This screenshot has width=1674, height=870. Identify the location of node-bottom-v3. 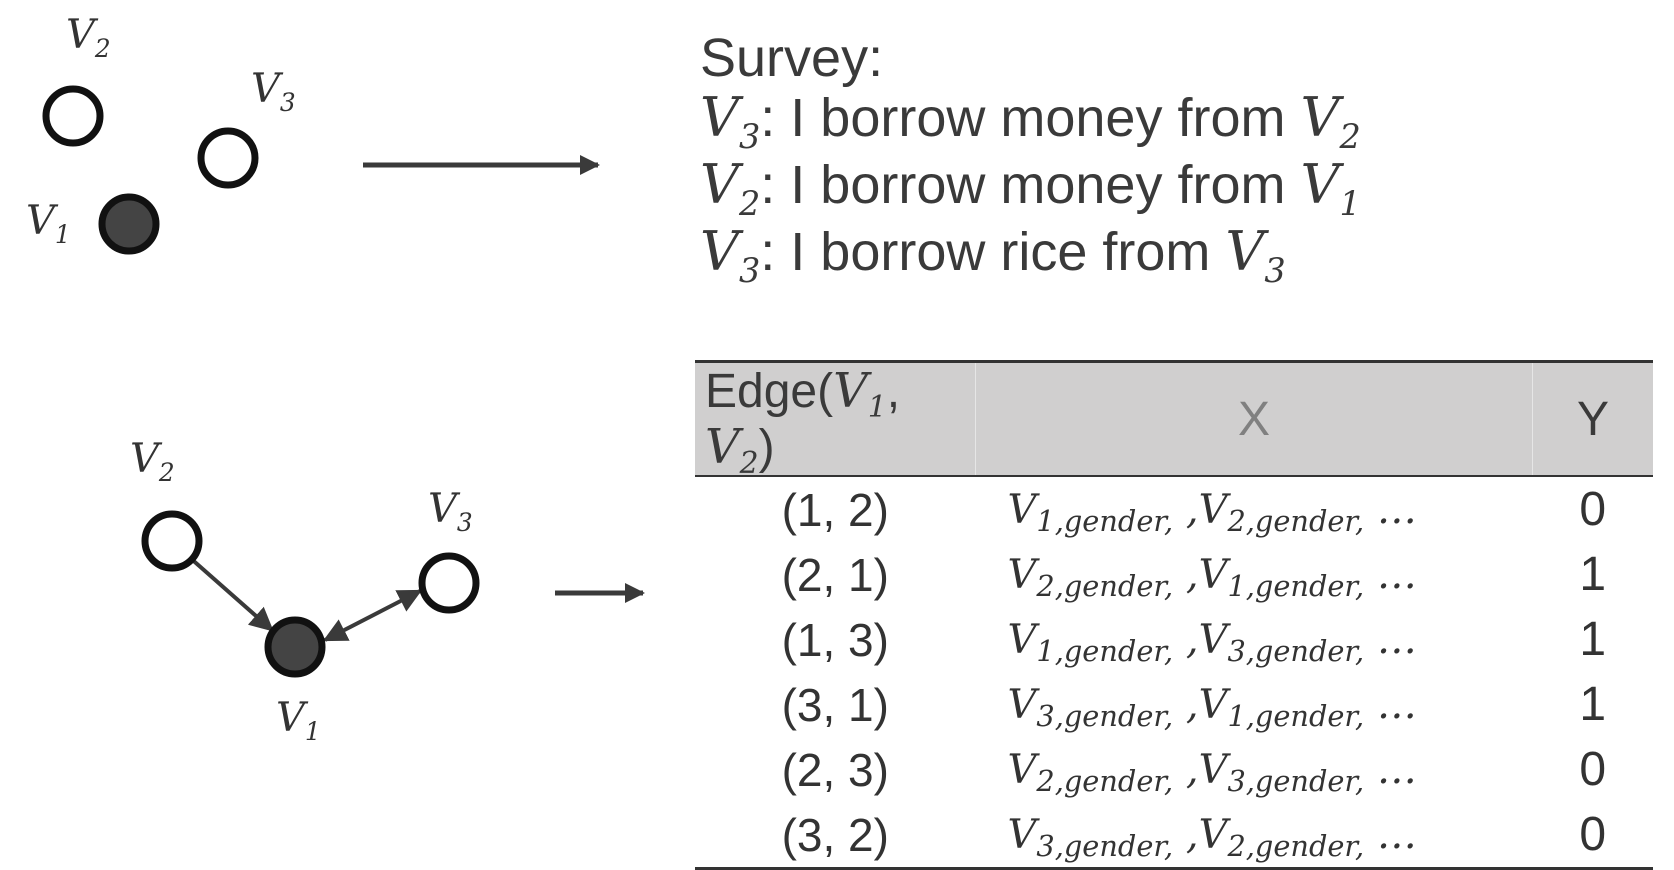
(449, 583).